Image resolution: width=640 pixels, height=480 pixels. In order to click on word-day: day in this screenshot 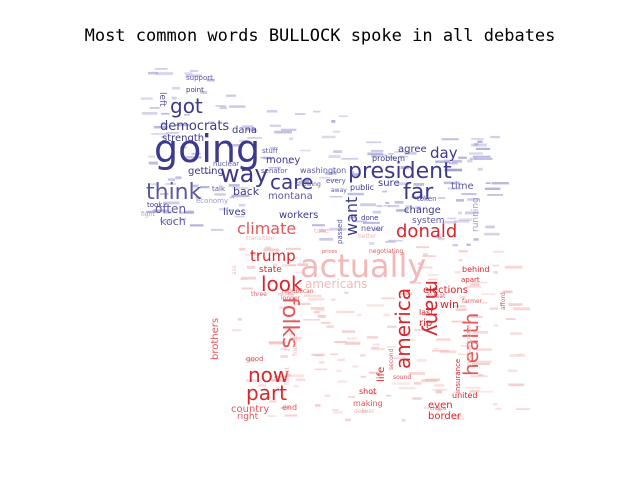, I will do `click(444, 153)`.